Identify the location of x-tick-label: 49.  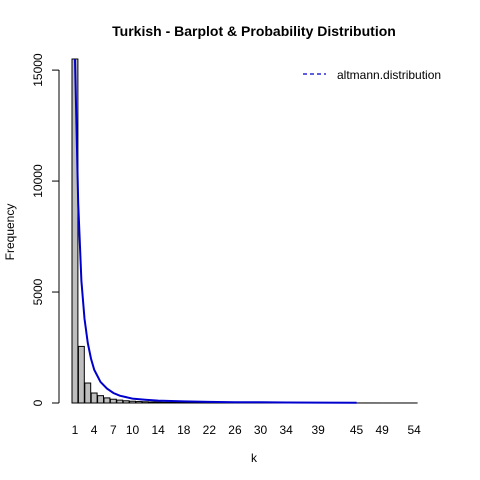
(382, 430).